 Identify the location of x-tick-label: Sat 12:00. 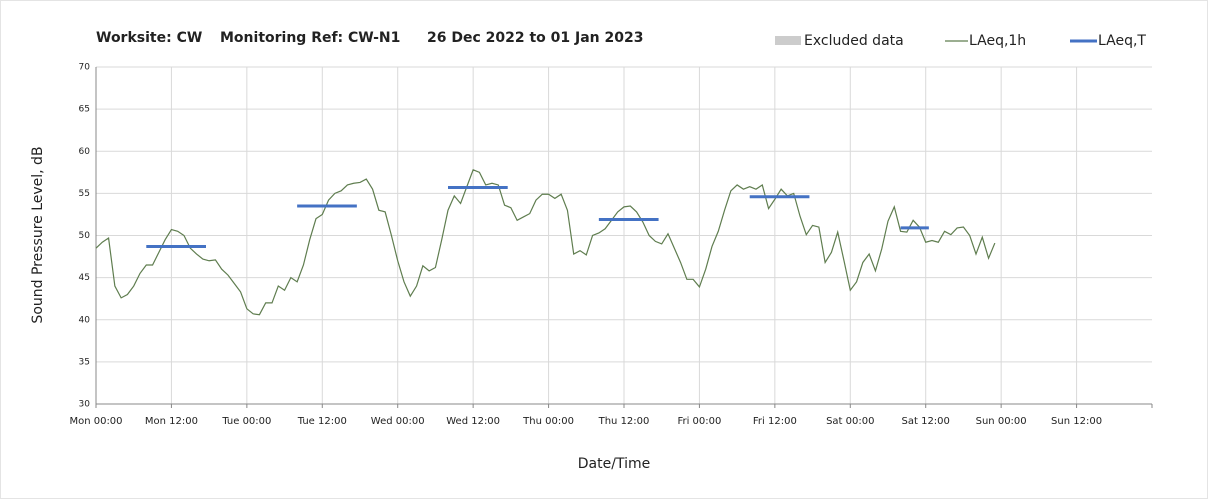
(926, 421).